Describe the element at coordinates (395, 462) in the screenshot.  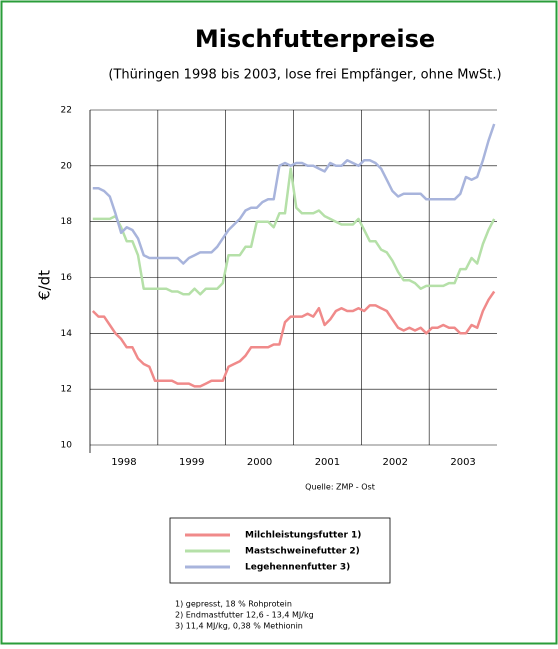
I see `x-tick-label: 2002` at that location.